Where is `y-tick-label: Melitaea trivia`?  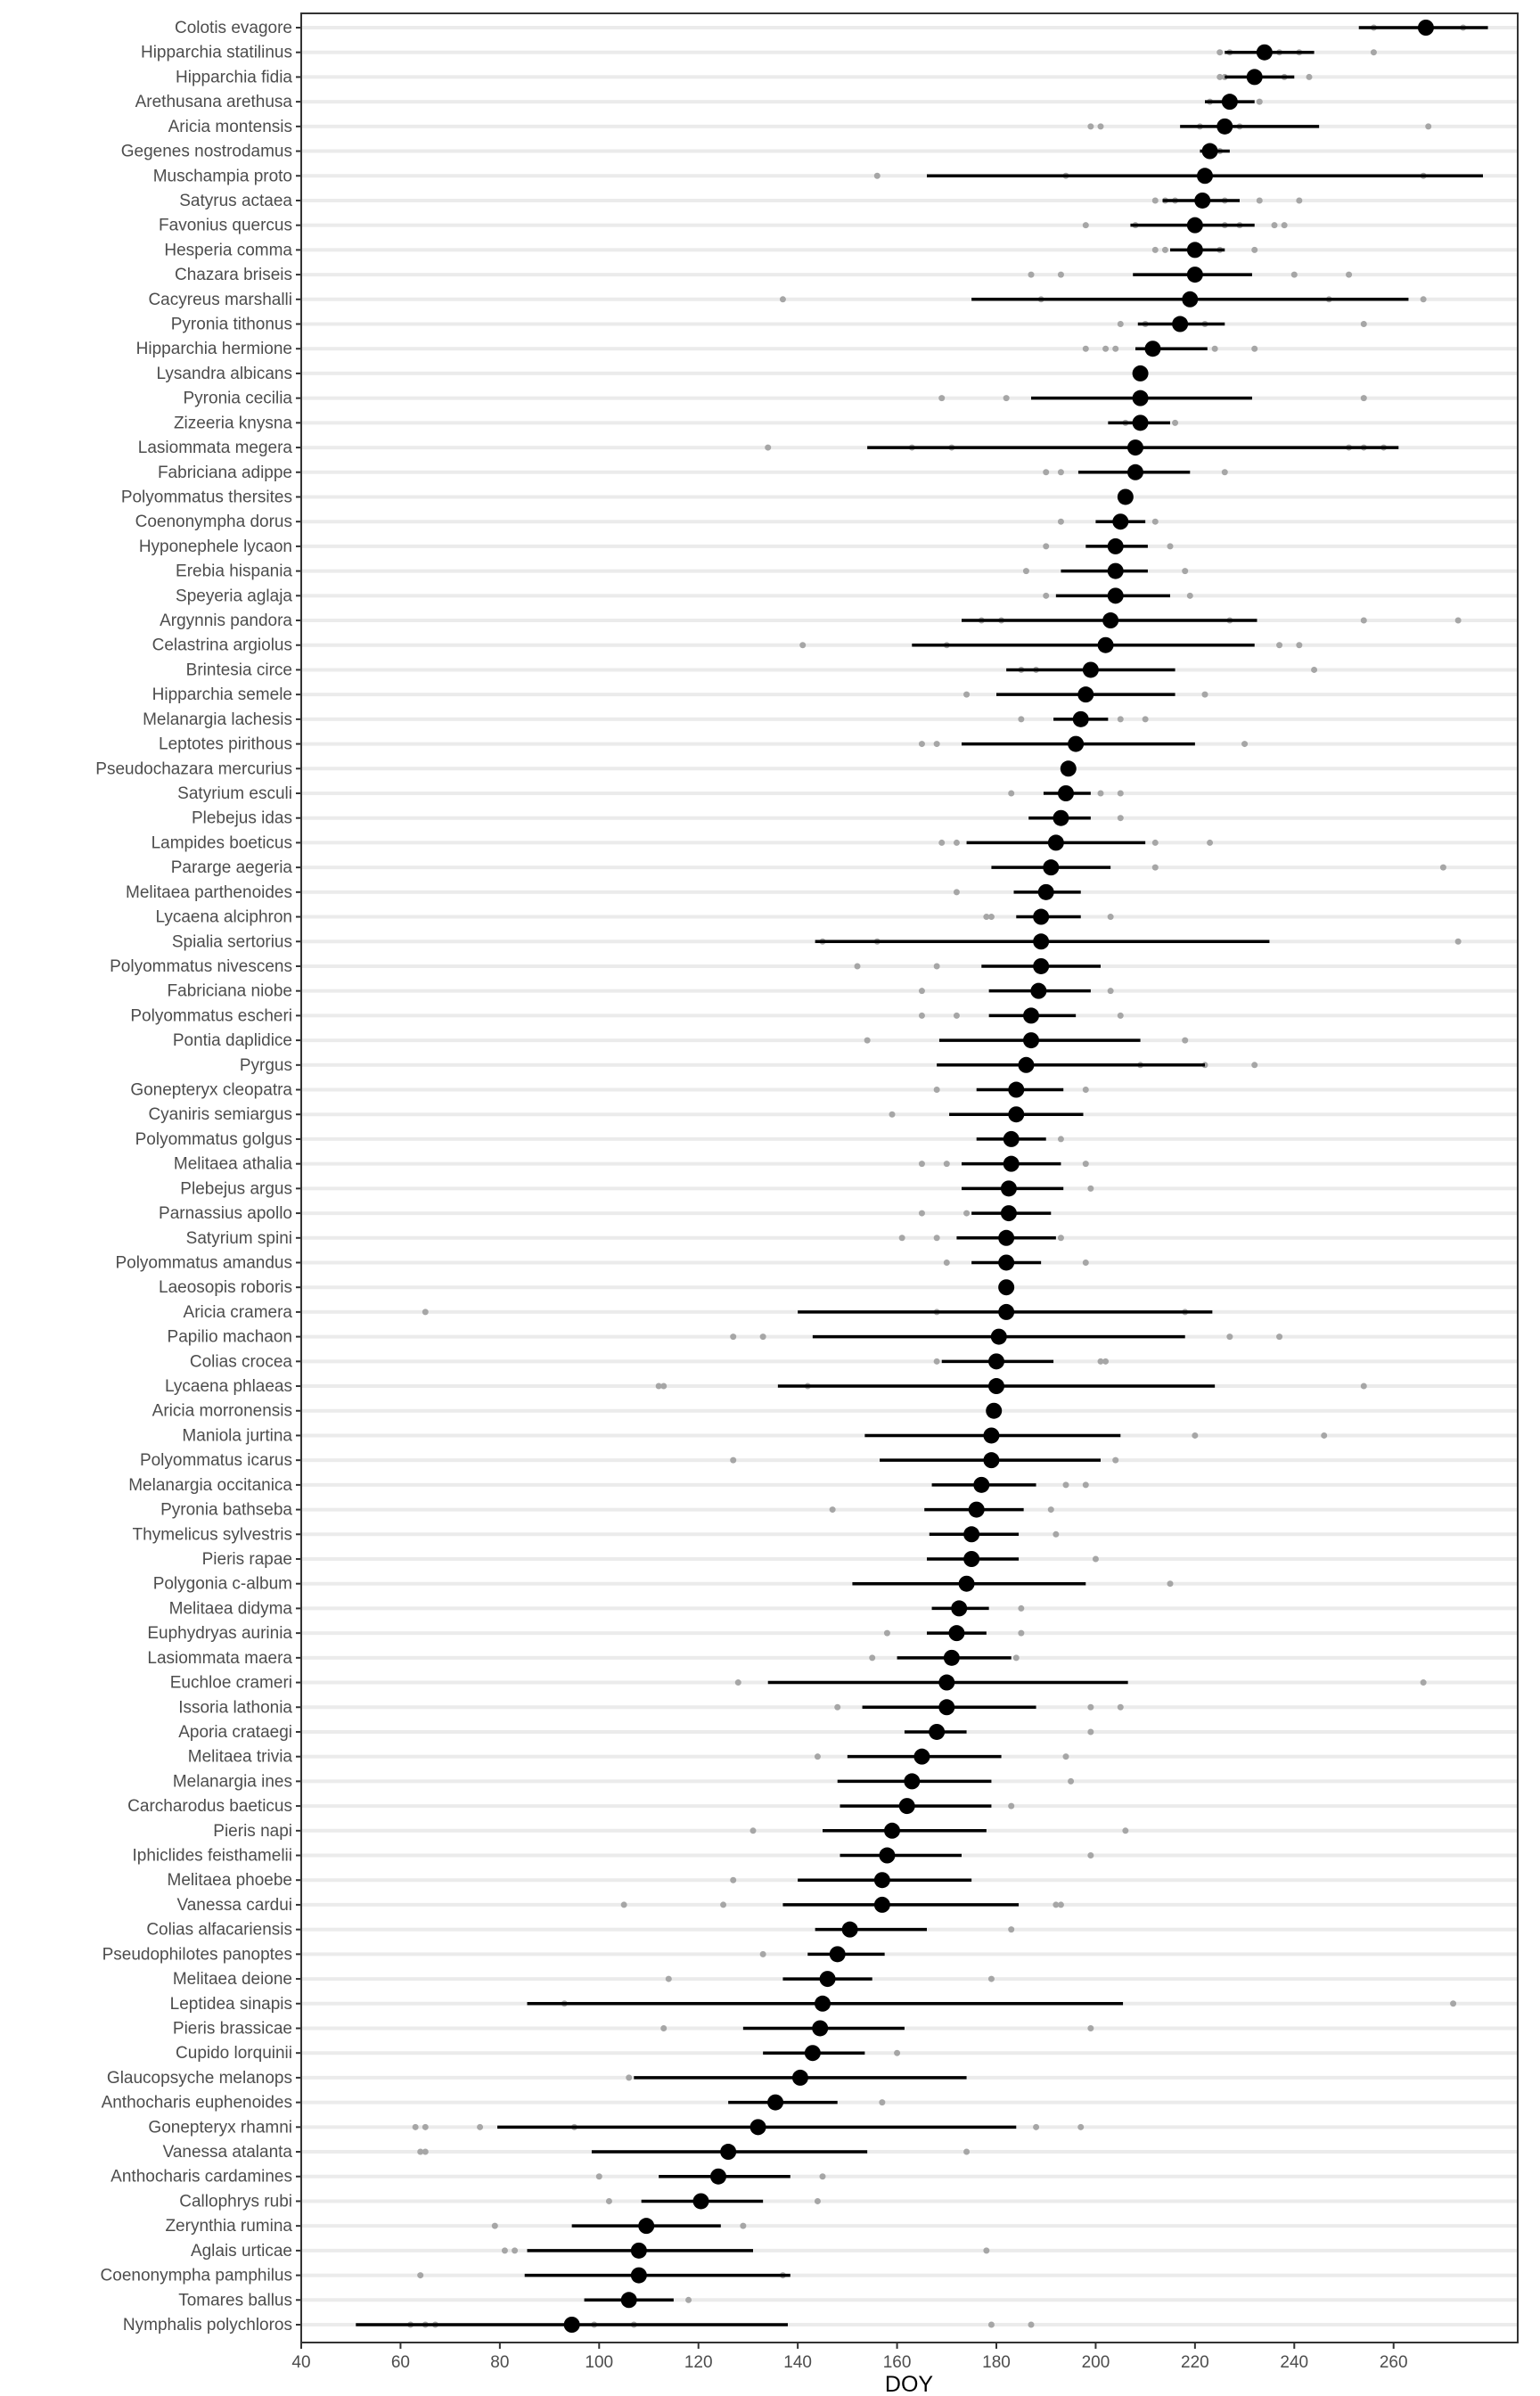
y-tick-label: Melitaea trivia is located at coordinates (240, 1757).